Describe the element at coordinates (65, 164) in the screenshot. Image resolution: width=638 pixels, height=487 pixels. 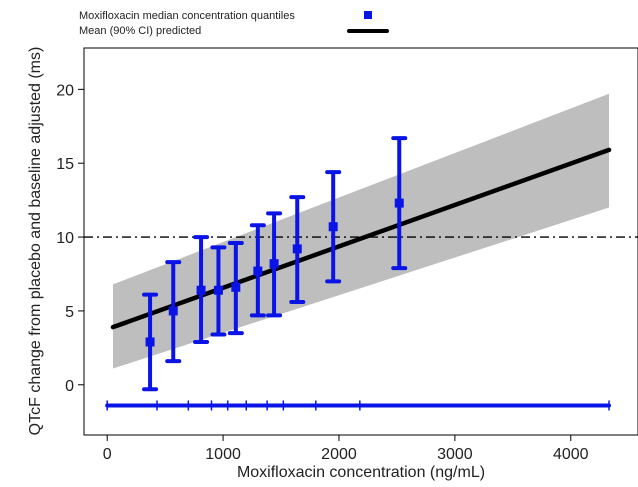
I see `y-tick-label: 15` at that location.